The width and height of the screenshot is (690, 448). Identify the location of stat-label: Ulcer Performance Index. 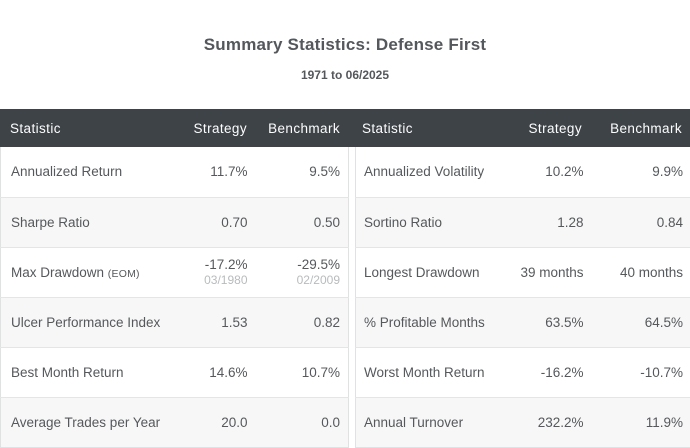
(86, 322).